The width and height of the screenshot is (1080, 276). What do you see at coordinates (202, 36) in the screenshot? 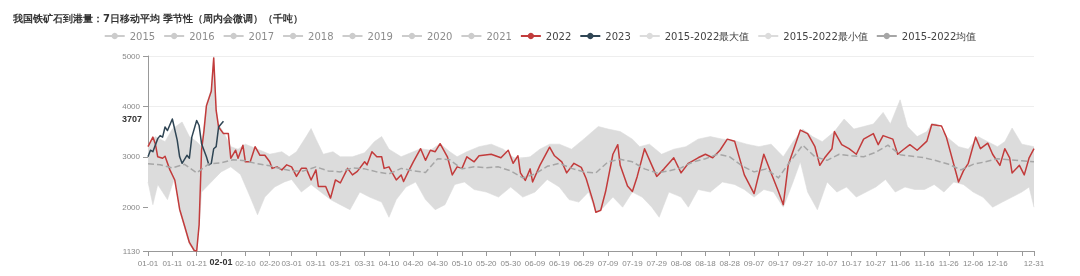
I see `legend-label: 2016` at bounding box center [202, 36].